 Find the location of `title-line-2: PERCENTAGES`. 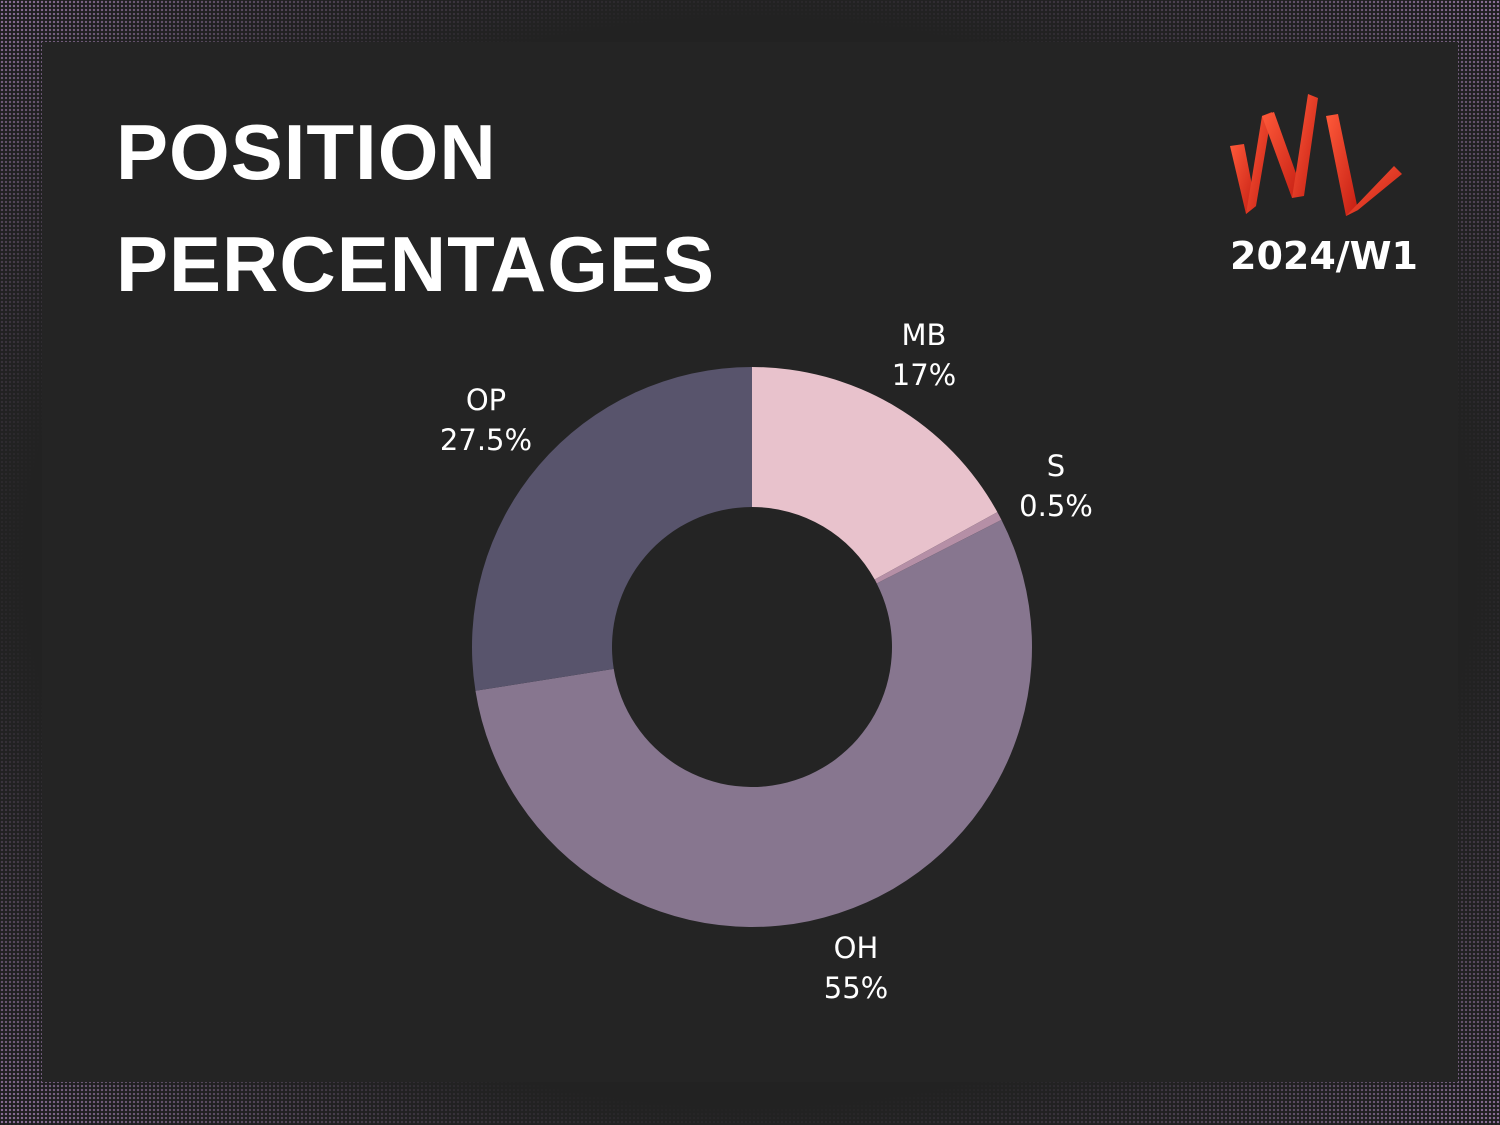

title-line-2: PERCENTAGES is located at coordinates (415, 264).